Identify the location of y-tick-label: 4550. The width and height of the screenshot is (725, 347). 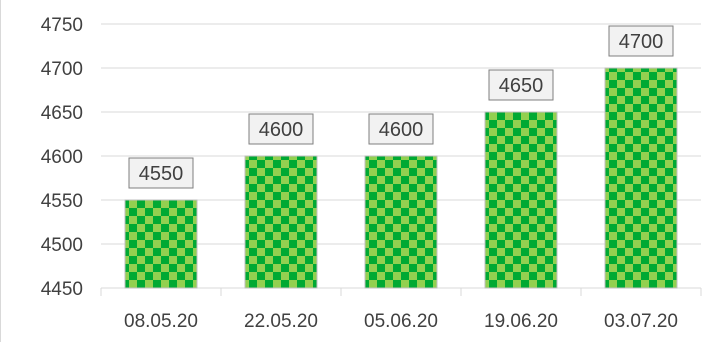
(62, 201).